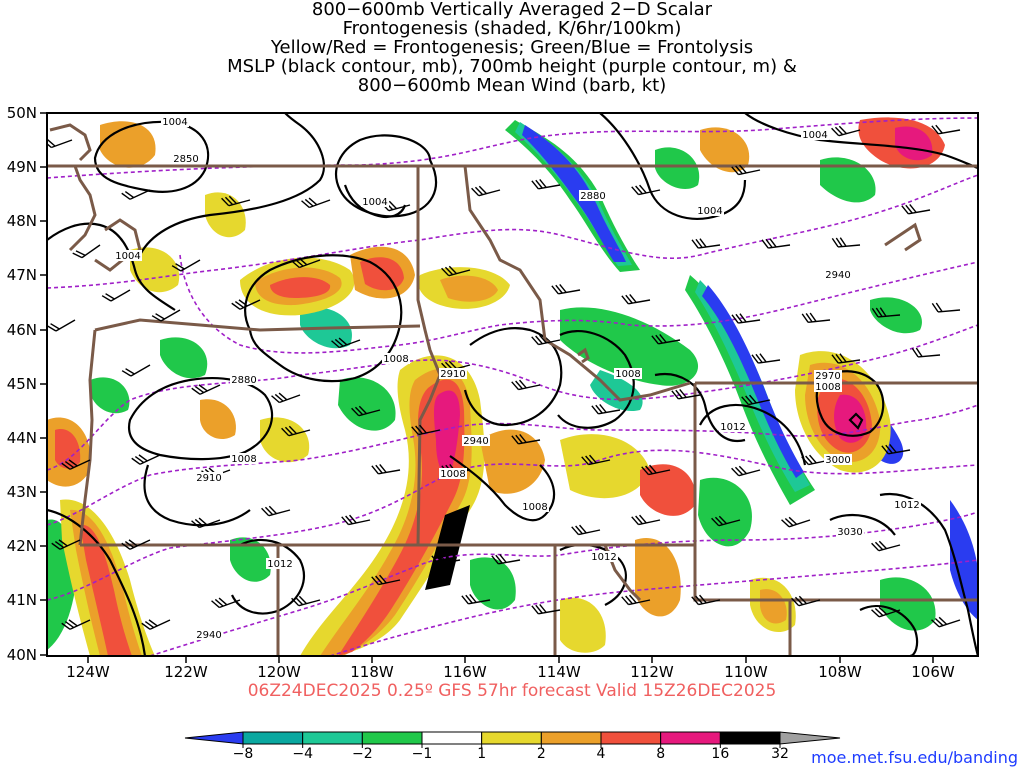 The height and width of the screenshot is (768, 1024). What do you see at coordinates (840, 672) in the screenshot?
I see `lon-label: 108W` at bounding box center [840, 672].